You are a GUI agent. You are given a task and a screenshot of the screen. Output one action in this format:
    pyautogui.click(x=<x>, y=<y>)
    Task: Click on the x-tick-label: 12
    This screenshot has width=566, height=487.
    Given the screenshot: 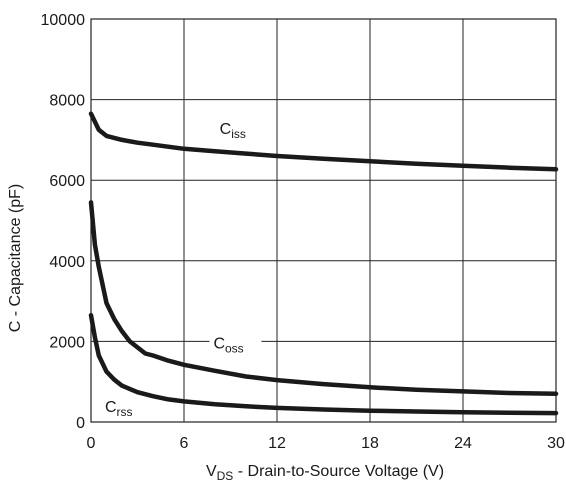 What is the action you would take?
    pyautogui.click(x=277, y=443)
    